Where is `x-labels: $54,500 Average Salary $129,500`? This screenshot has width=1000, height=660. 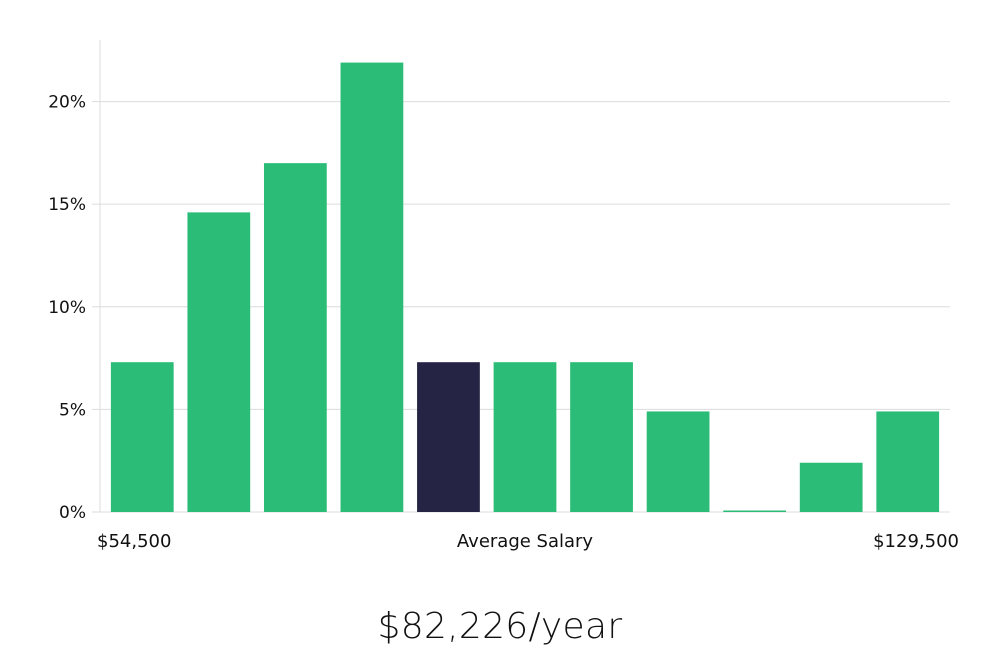
x-labels: $54,500 Average Salary $129,500 is located at coordinates (528, 541).